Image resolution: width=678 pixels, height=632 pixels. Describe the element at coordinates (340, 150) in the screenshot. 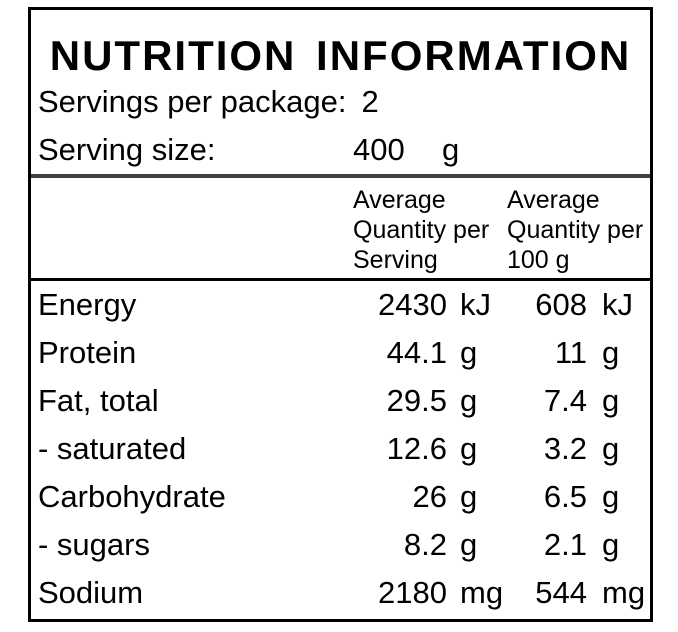

I see `serving-size-row: Serving size: 400 g` at that location.